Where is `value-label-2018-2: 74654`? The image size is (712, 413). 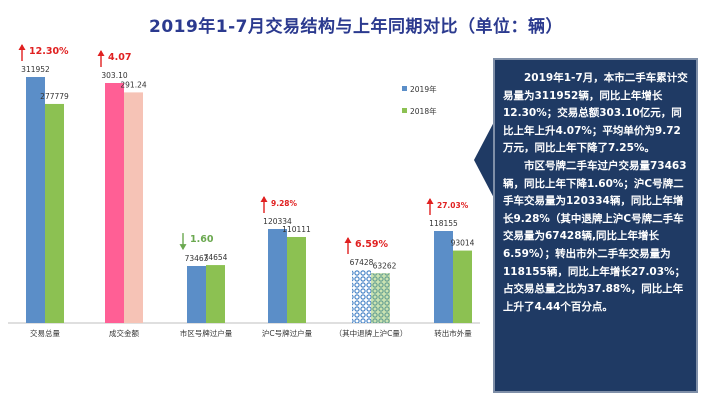 value-label-2018-2: 74654 is located at coordinates (216, 257).